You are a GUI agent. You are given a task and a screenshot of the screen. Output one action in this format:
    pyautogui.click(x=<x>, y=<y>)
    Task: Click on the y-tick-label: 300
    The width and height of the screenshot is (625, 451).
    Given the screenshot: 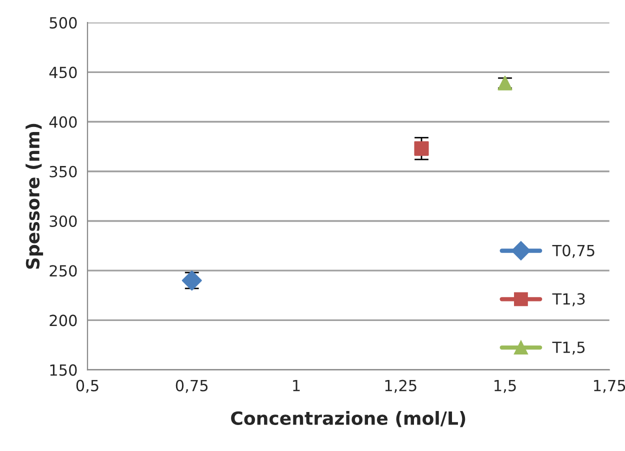 What is the action you would take?
    pyautogui.click(x=63, y=221)
    